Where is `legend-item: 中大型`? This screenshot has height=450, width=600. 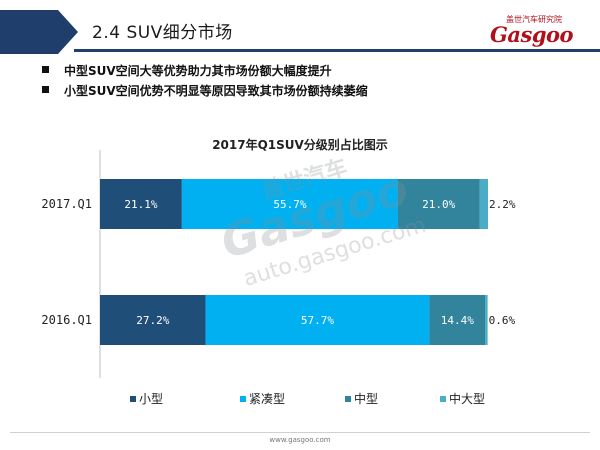
legend-item: 中大型 is located at coordinates (462, 398).